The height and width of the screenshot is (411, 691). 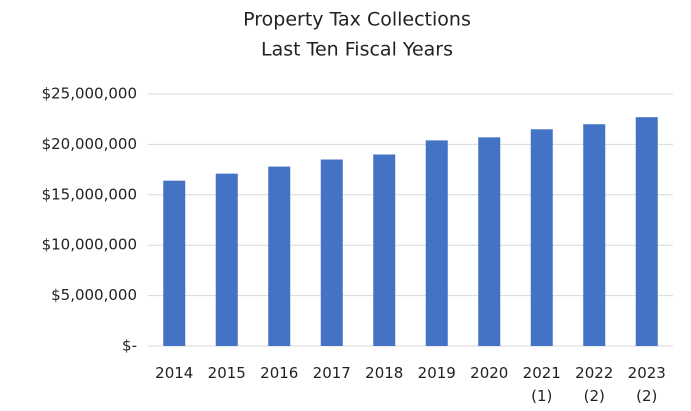 What do you see at coordinates (384, 373) in the screenshot?
I see `x-tick-label: 2018` at bounding box center [384, 373].